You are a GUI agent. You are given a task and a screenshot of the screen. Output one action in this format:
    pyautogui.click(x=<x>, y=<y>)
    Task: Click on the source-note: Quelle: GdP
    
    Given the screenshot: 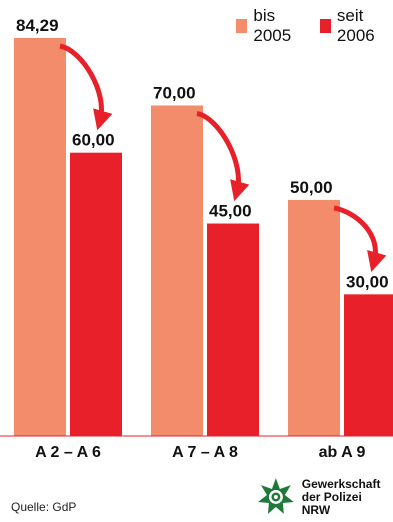 What is the action you would take?
    pyautogui.click(x=44, y=507)
    